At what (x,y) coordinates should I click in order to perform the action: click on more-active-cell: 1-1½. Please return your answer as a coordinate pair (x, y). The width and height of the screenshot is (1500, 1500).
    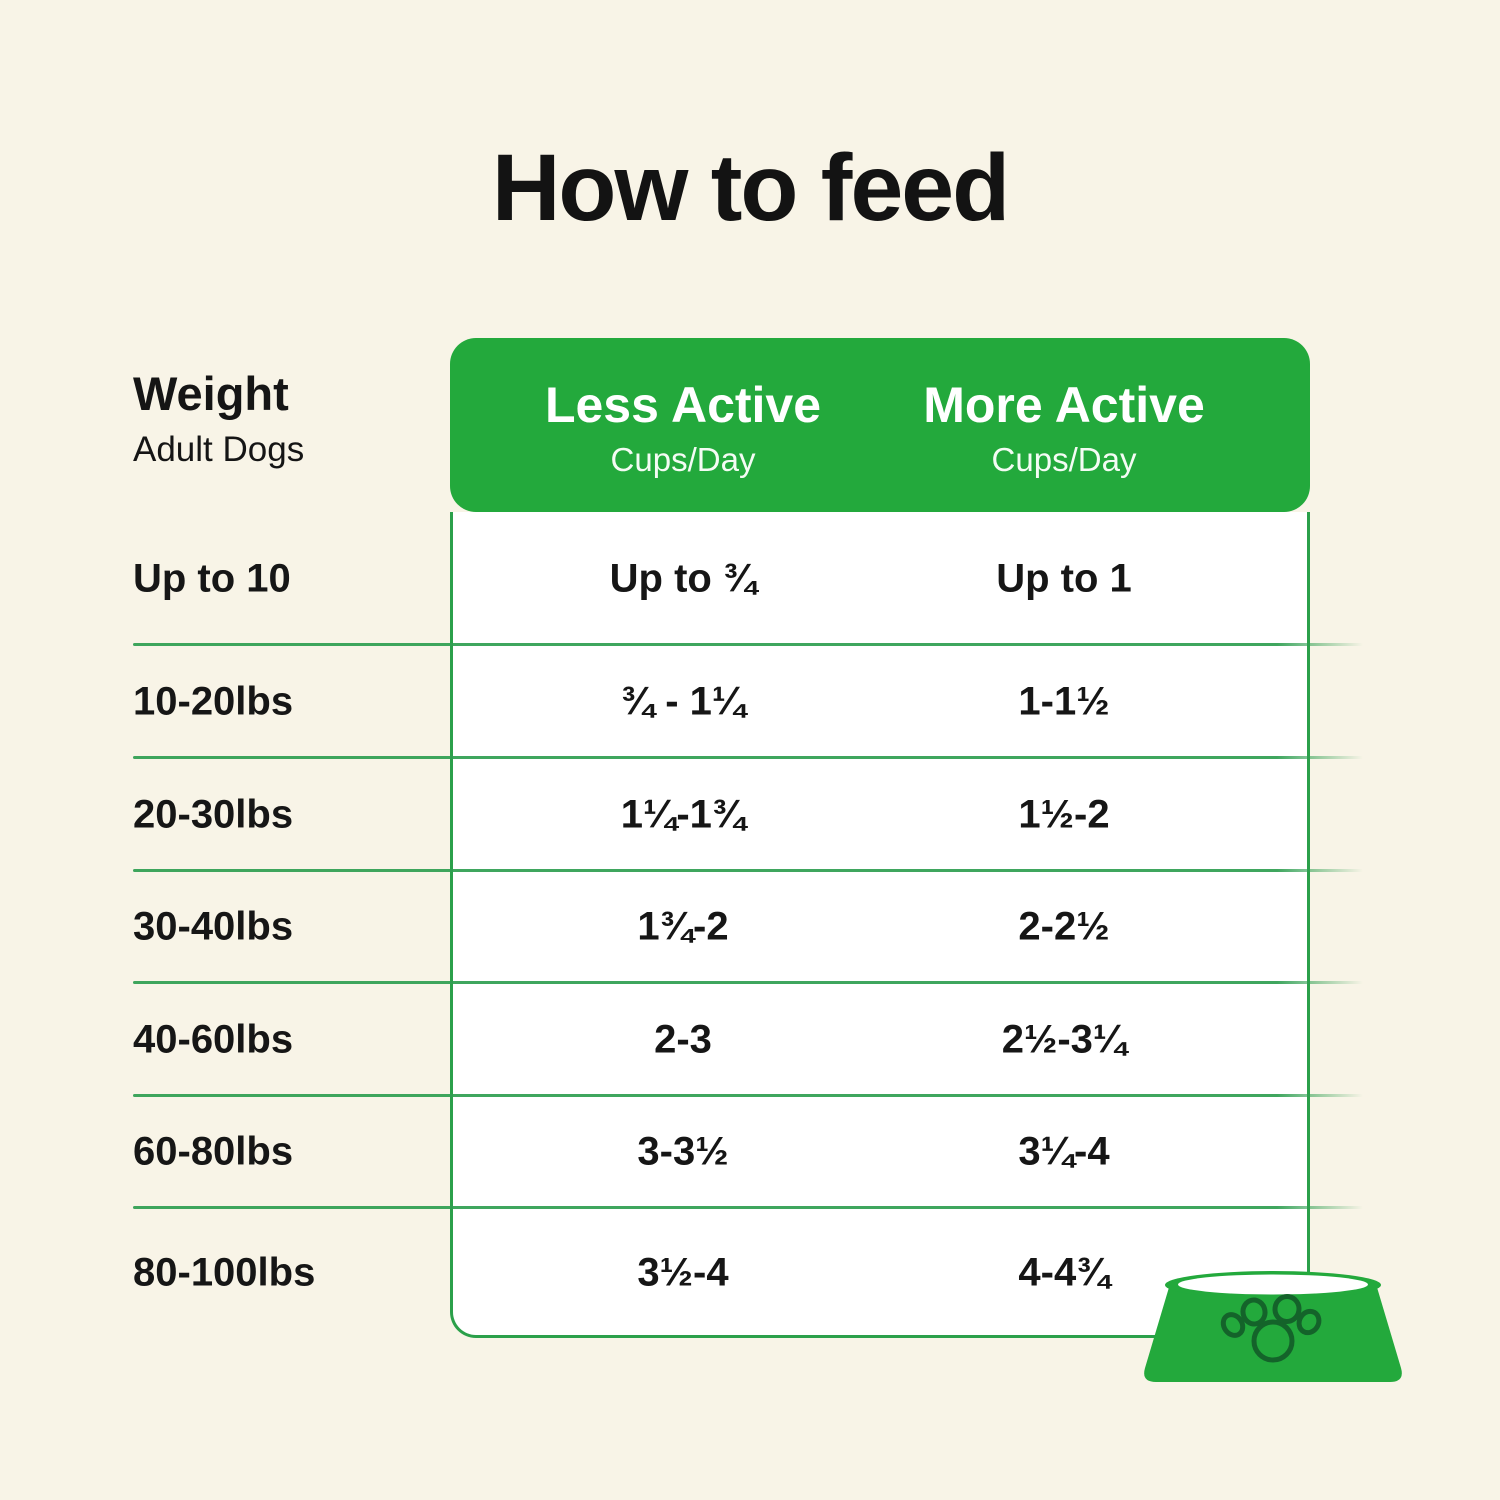
    Looking at the image, I should click on (1064, 701).